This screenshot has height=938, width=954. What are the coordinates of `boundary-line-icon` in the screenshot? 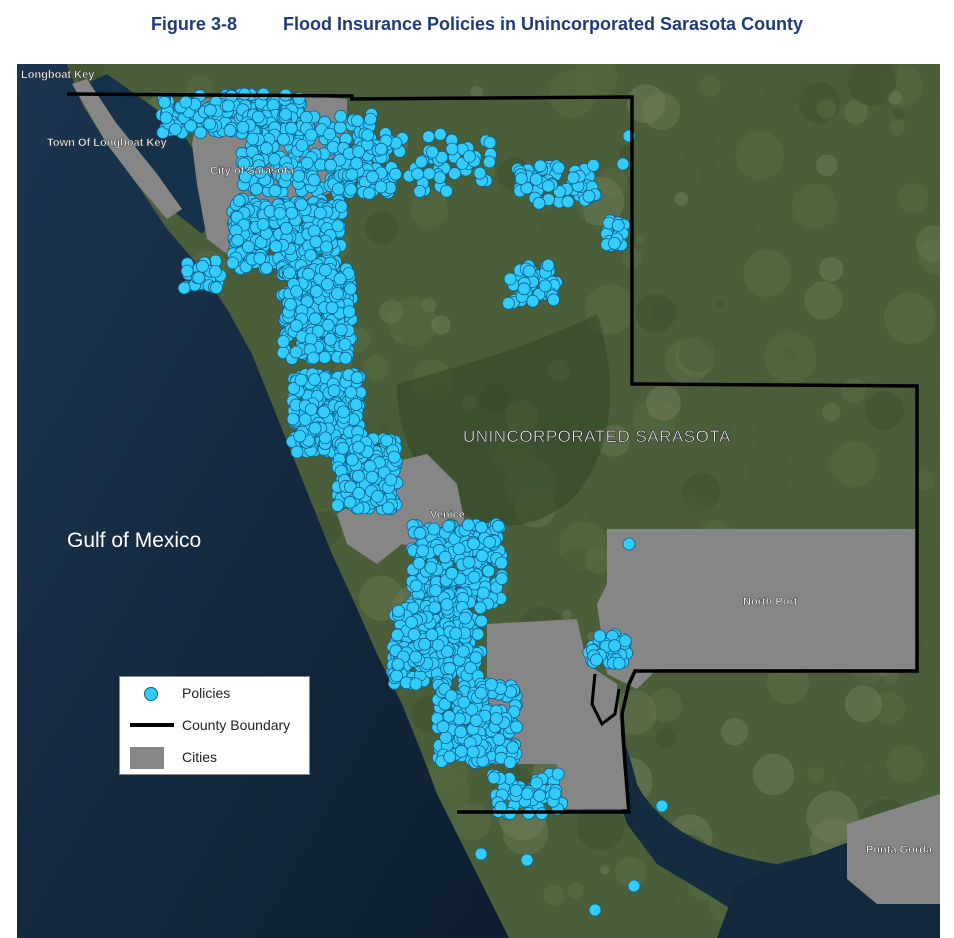 It's located at (152, 725).